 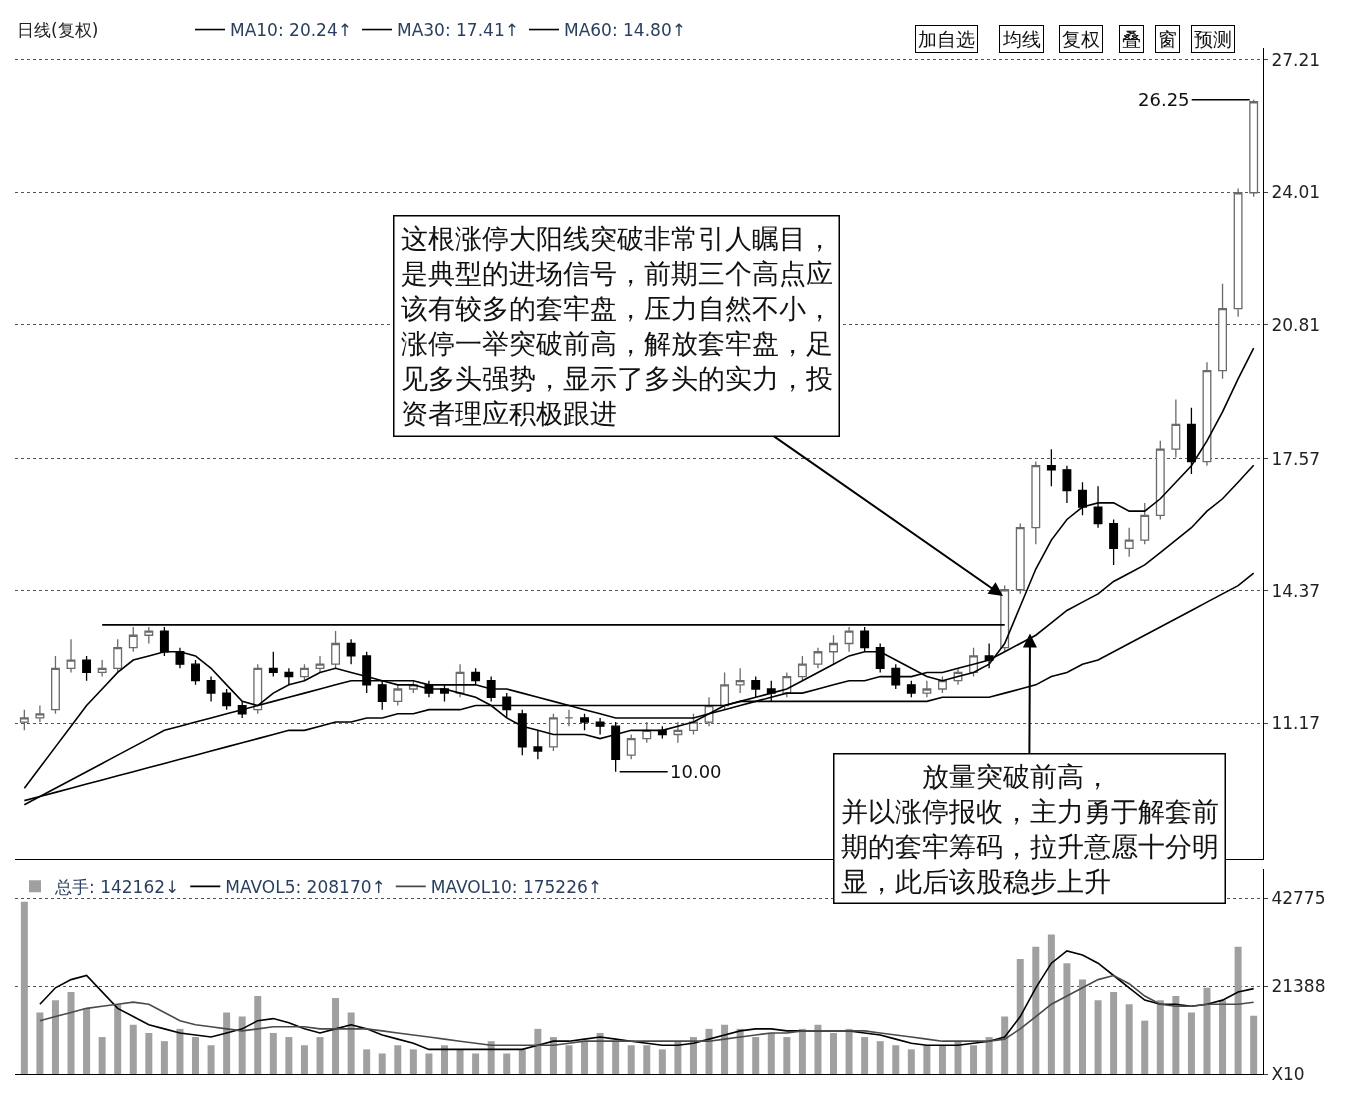 What do you see at coordinates (1131, 39) in the screenshot?
I see `annotation: 叠` at bounding box center [1131, 39].